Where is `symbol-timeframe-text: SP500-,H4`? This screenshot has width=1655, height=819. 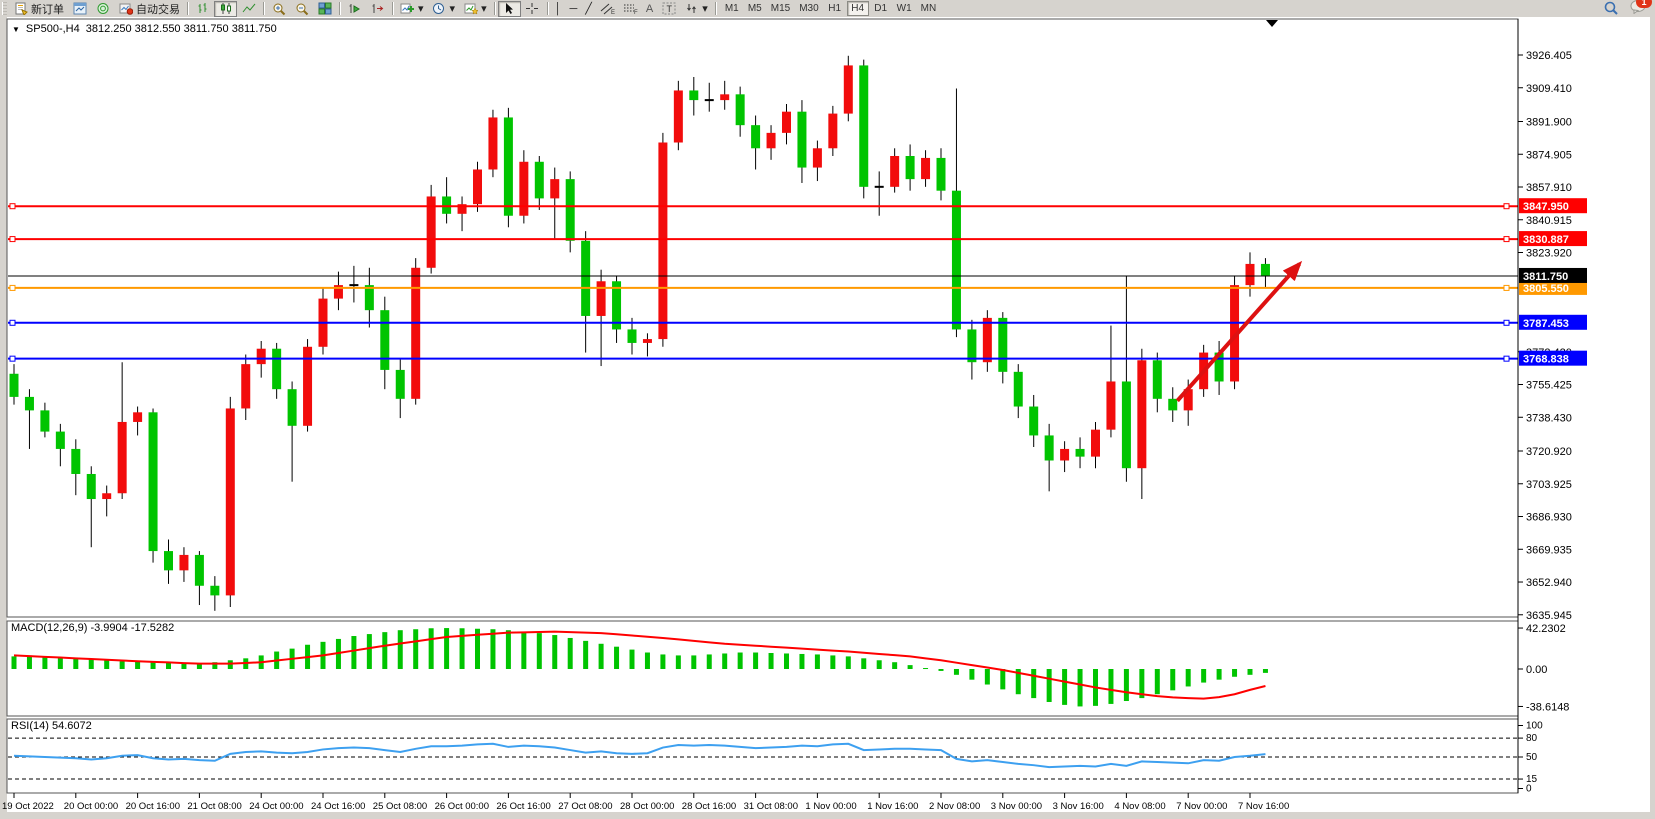
symbol-timeframe-text: SP500-,H4 is located at coordinates (52, 29).